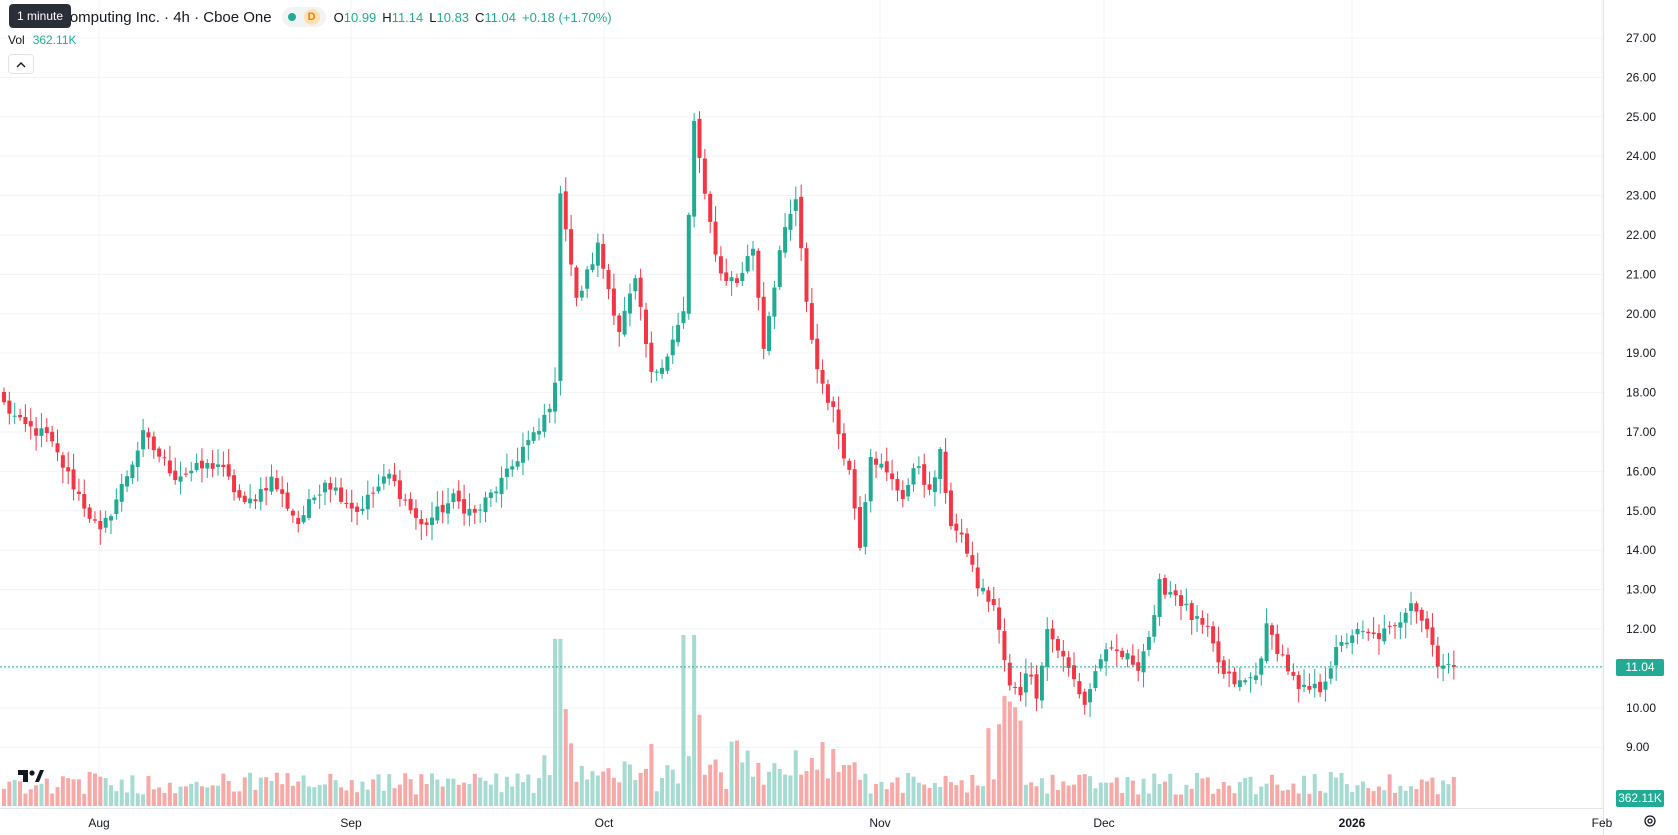  I want to click on volume-legend: Vol 362.11K, so click(42, 40).